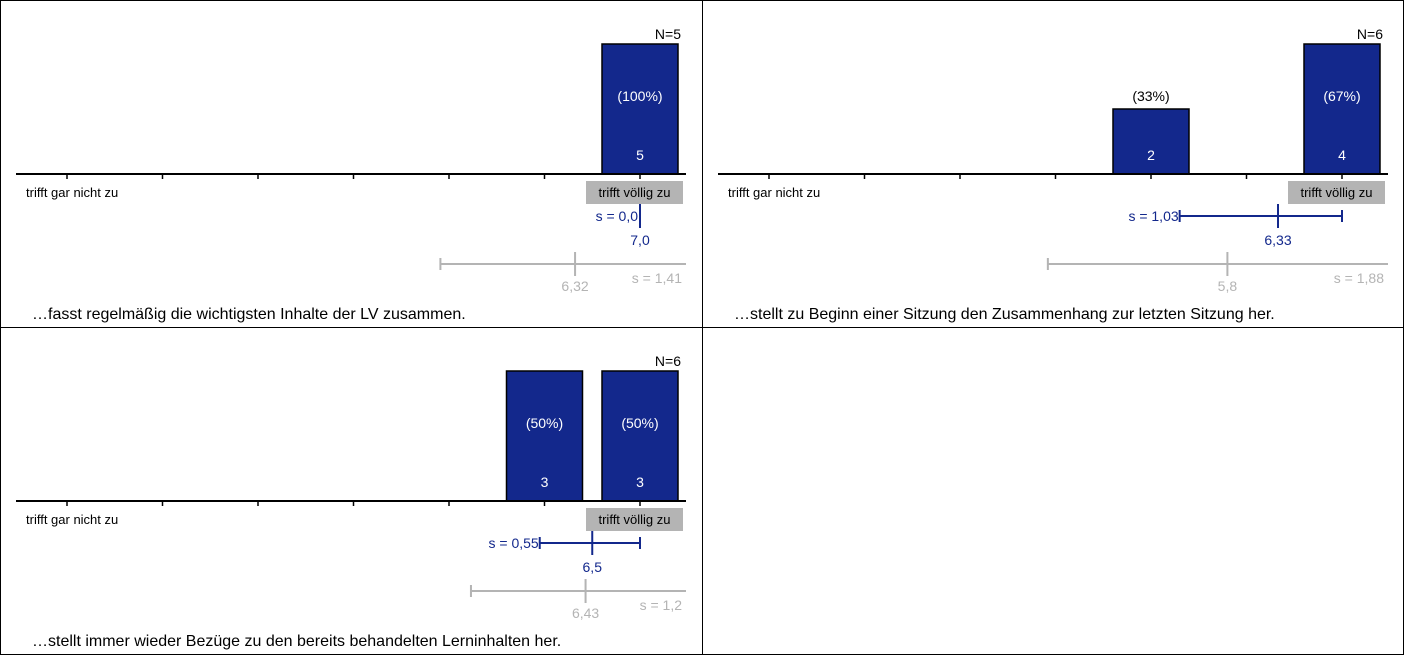  What do you see at coordinates (1341, 96) in the screenshot?
I see `bar-percent-label-7: (67%)` at bounding box center [1341, 96].